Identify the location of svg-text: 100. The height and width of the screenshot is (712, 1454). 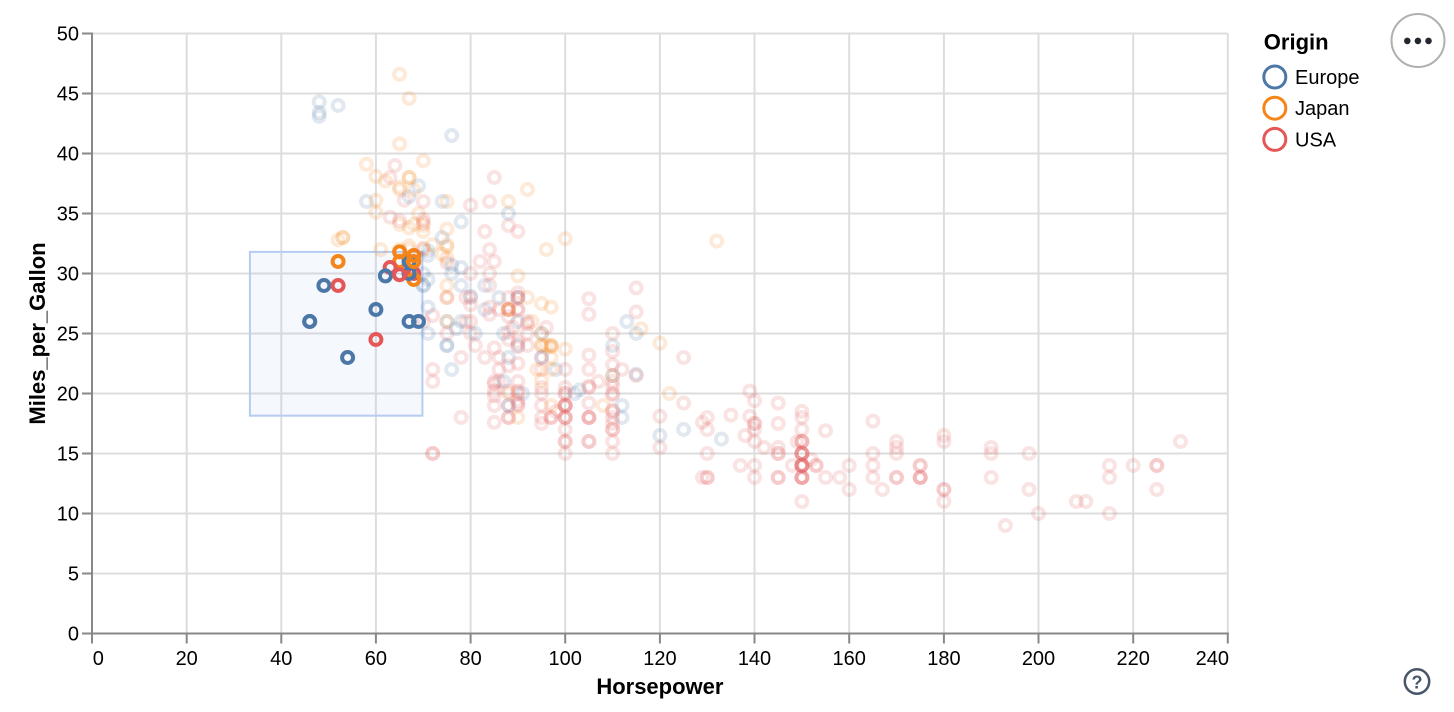
(565, 659).